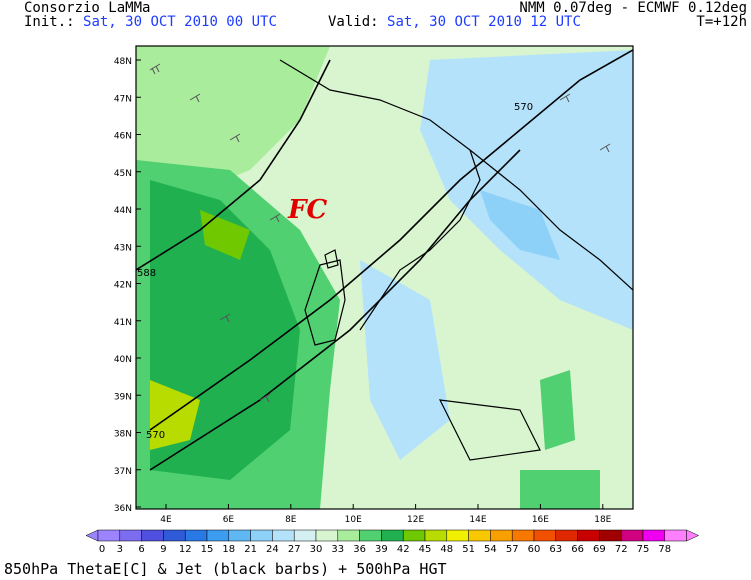 This screenshot has height=580, width=751. Describe the element at coordinates (523, 107) in the screenshot. I see `contour-label-570-north: 570` at that location.